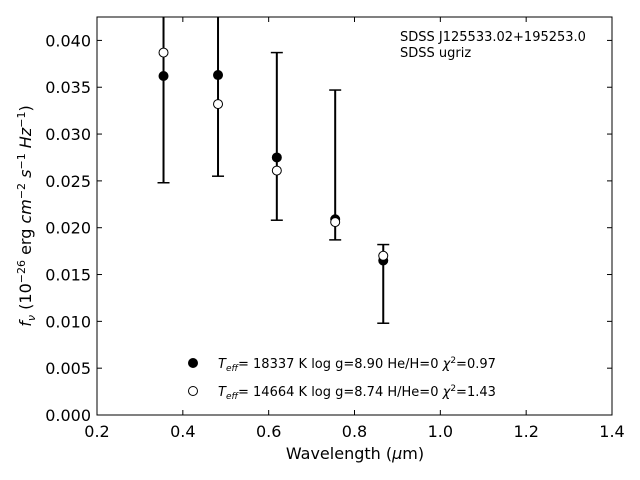 This screenshot has height=480, width=640. What do you see at coordinates (357, 365) in the screenshot?
I see `legend-entry-1: Teff= 18337 K log g=8.90 He/H=0 χ2=0.97` at bounding box center [357, 365].